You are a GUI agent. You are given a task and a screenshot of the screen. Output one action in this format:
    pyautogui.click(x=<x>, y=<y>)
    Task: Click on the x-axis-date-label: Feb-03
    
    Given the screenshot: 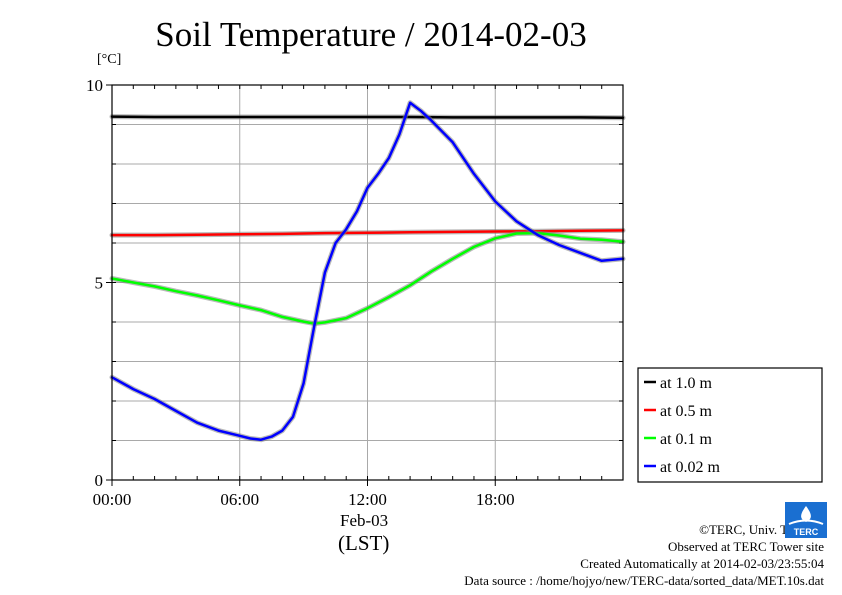 What is the action you would take?
    pyautogui.click(x=364, y=520)
    